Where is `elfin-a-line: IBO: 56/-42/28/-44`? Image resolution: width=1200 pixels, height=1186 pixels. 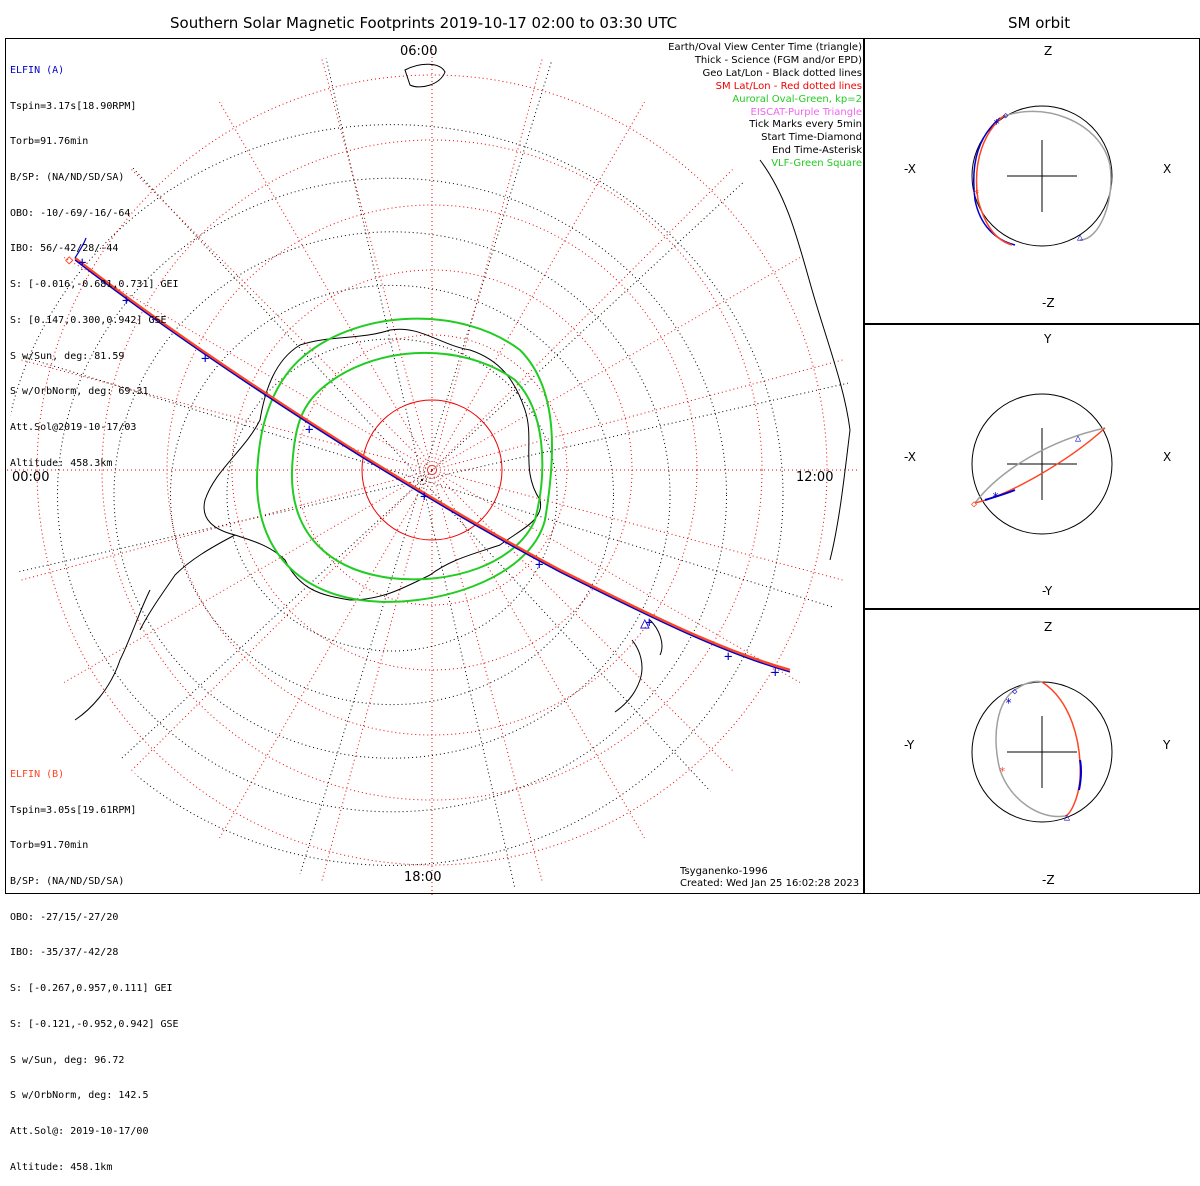 elfin-a-line: IBO: 56/-42/28/-44 is located at coordinates (64, 249).